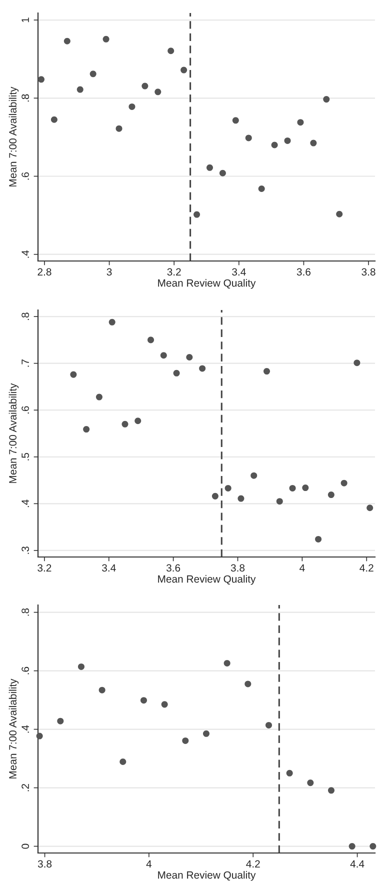 The image size is (387, 882). What do you see at coordinates (25, 550) in the screenshot?
I see `y-tick-label: .3` at bounding box center [25, 550].